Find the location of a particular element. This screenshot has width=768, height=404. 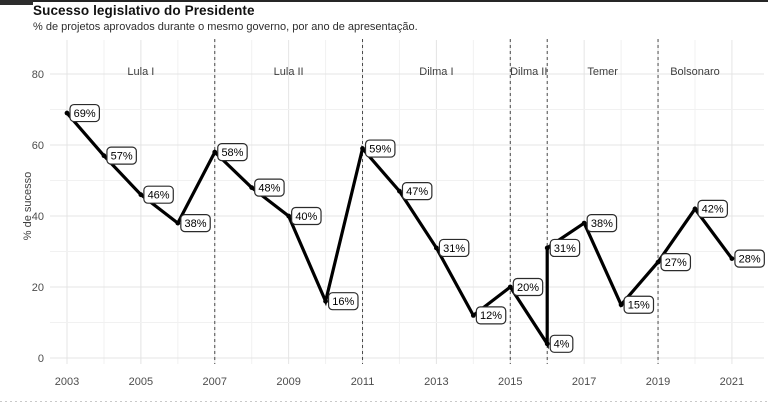

data-label: 28% is located at coordinates (750, 259).